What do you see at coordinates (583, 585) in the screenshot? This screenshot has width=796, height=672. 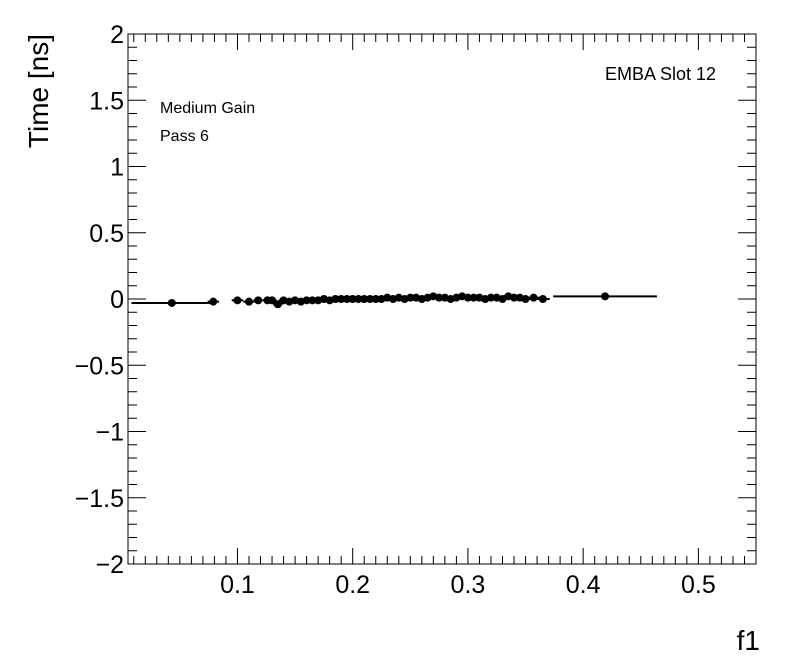 I see `x-tick-label: 0.4` at bounding box center [583, 585].